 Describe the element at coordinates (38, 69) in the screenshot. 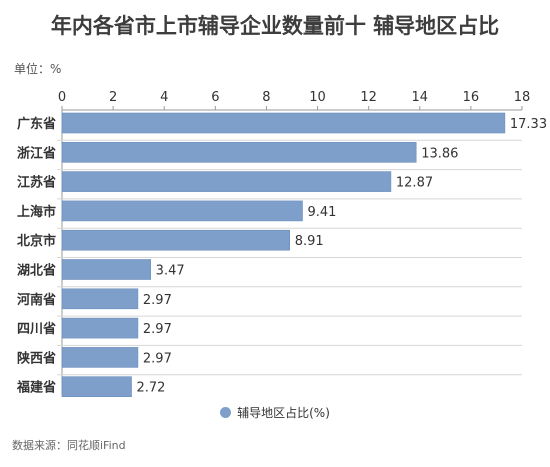

I see `unit-label: 单位：%` at that location.